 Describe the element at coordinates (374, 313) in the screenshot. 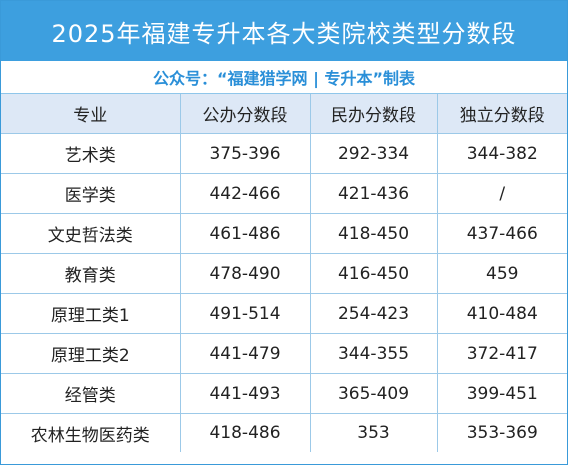

I see `cell-private: 254-423` at that location.